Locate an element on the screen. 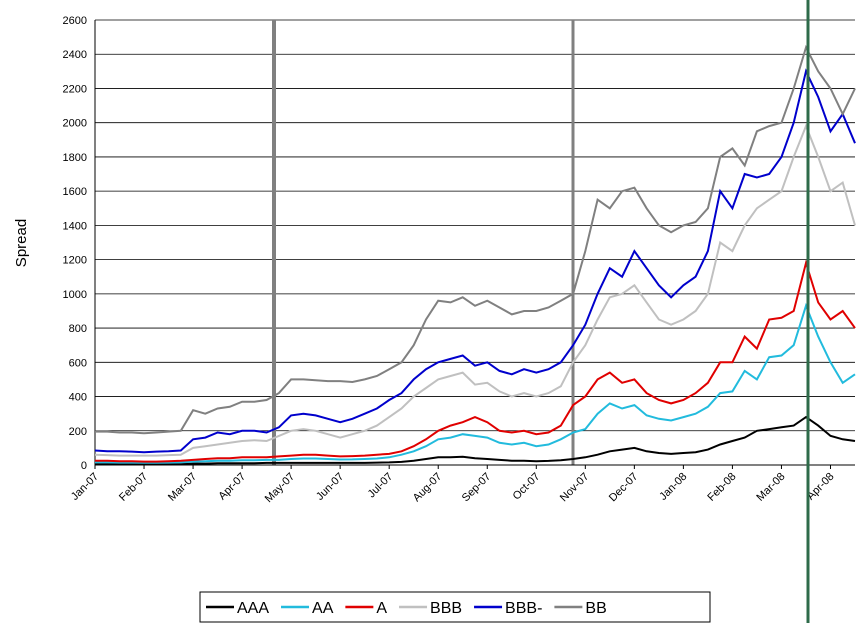 This screenshot has width=856, height=623. y-tick-label: 1800 is located at coordinates (75, 158).